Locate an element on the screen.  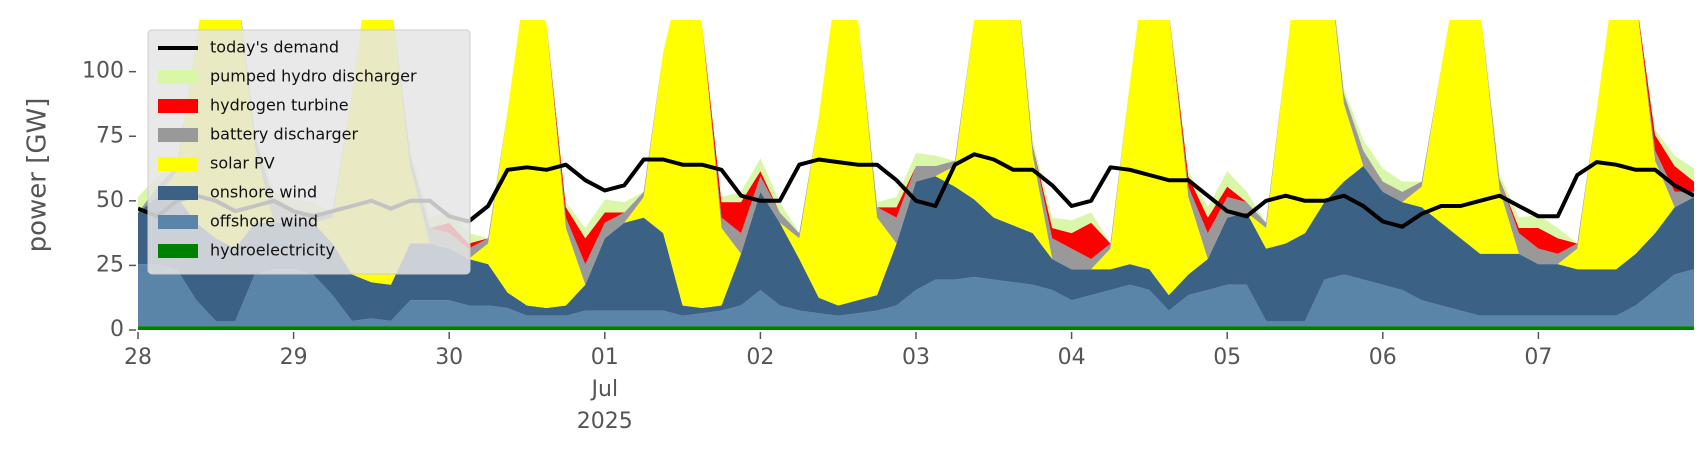
legend-label: pumped hydro discharger is located at coordinates (313, 76).